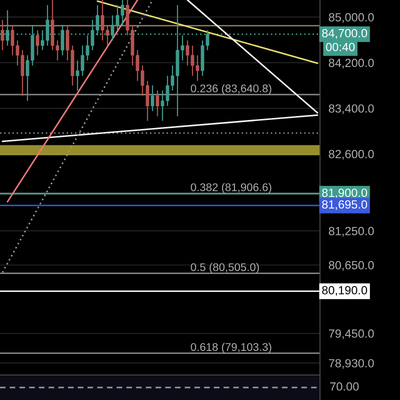 Image resolution: width=400 pixels, height=400 pixels. What do you see at coordinates (345, 205) in the screenshot?
I see `ref-line-label: 81,695.0` at bounding box center [345, 205].